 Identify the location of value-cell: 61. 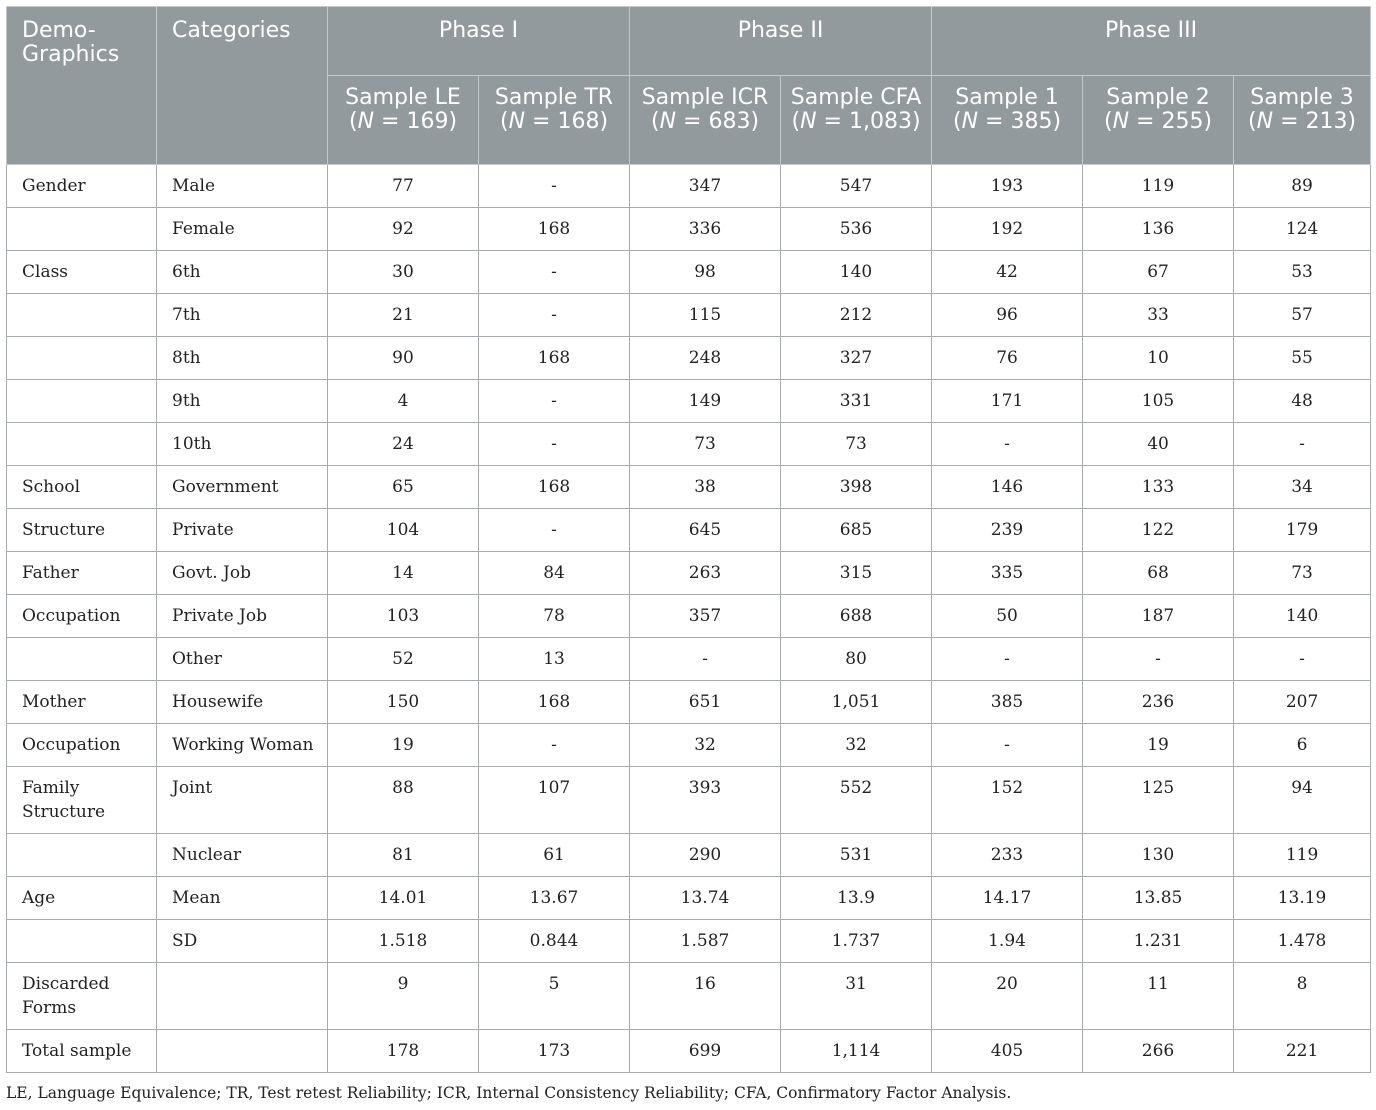
(554, 855).